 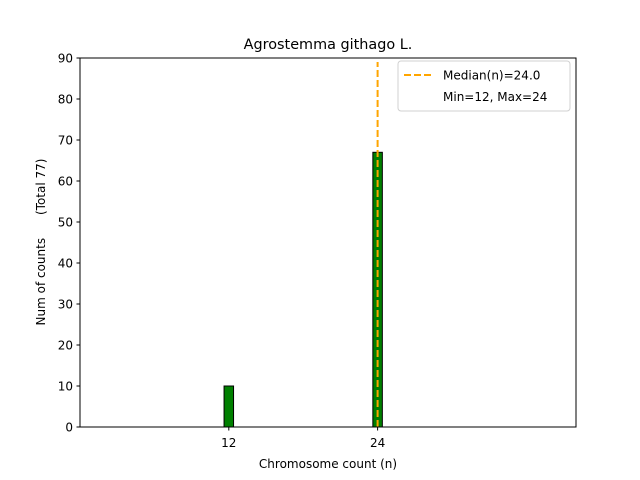 I want to click on legend-median-label: Median(n)=24.0, so click(x=491, y=76).